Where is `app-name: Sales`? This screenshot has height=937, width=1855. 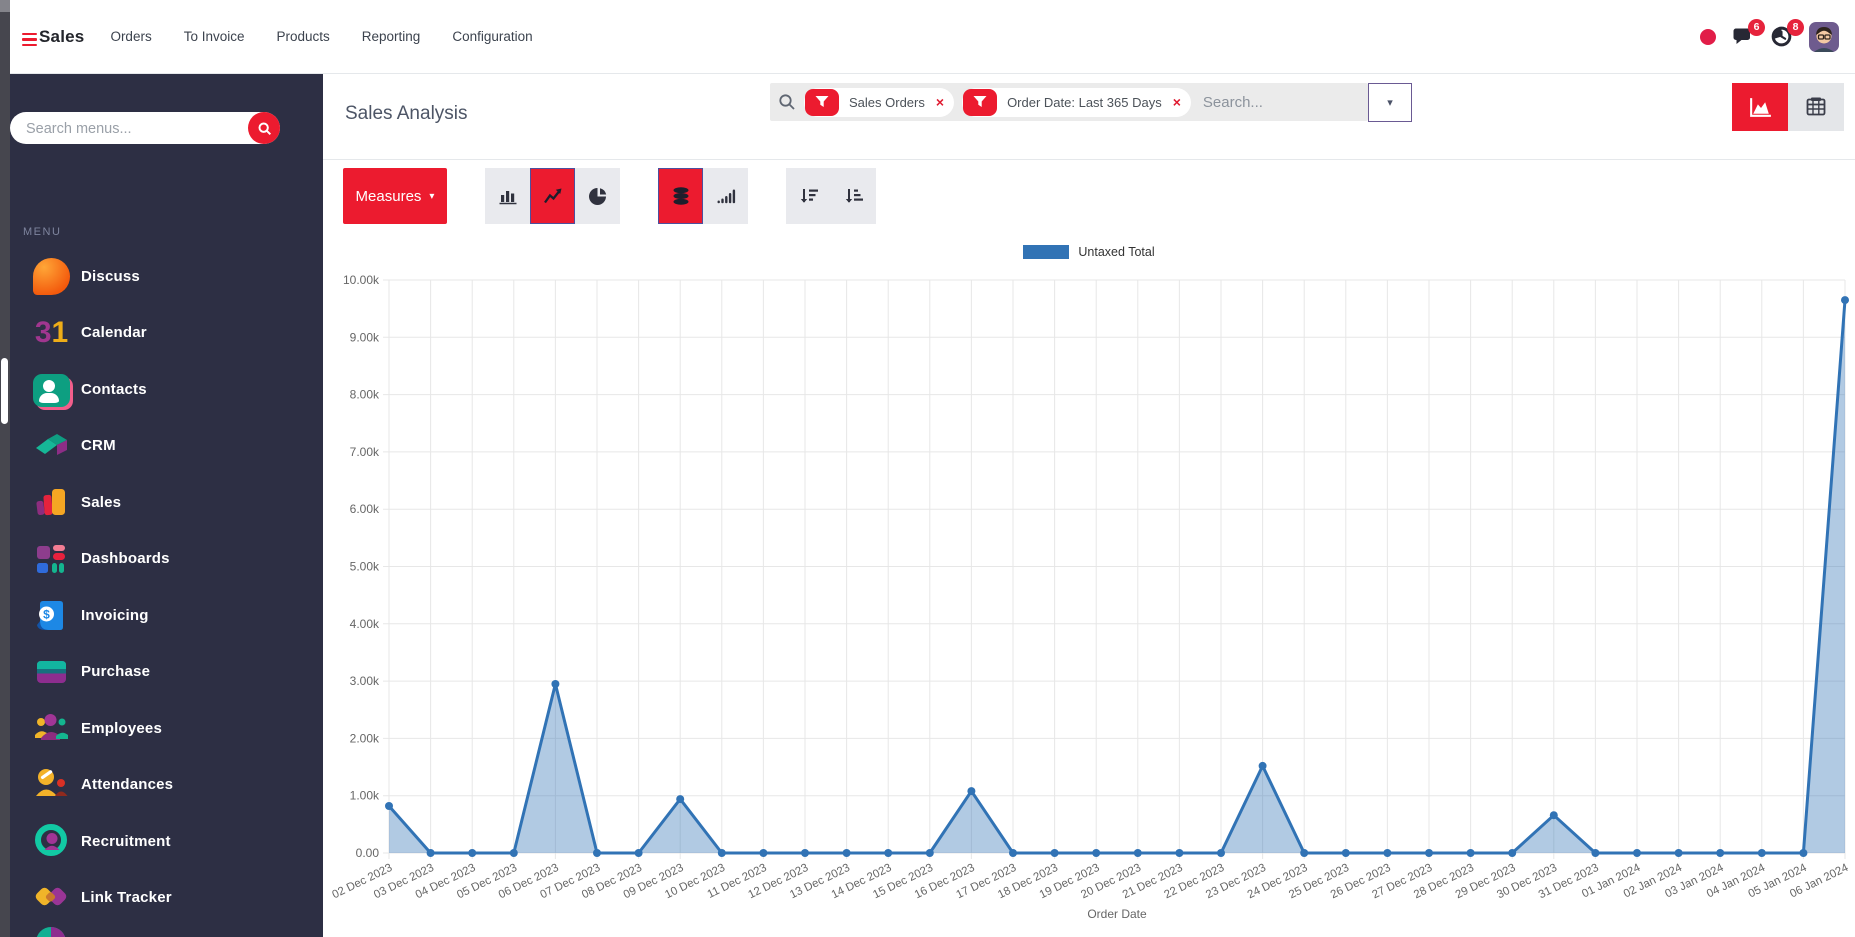
app-name: Sales is located at coordinates (62, 36).